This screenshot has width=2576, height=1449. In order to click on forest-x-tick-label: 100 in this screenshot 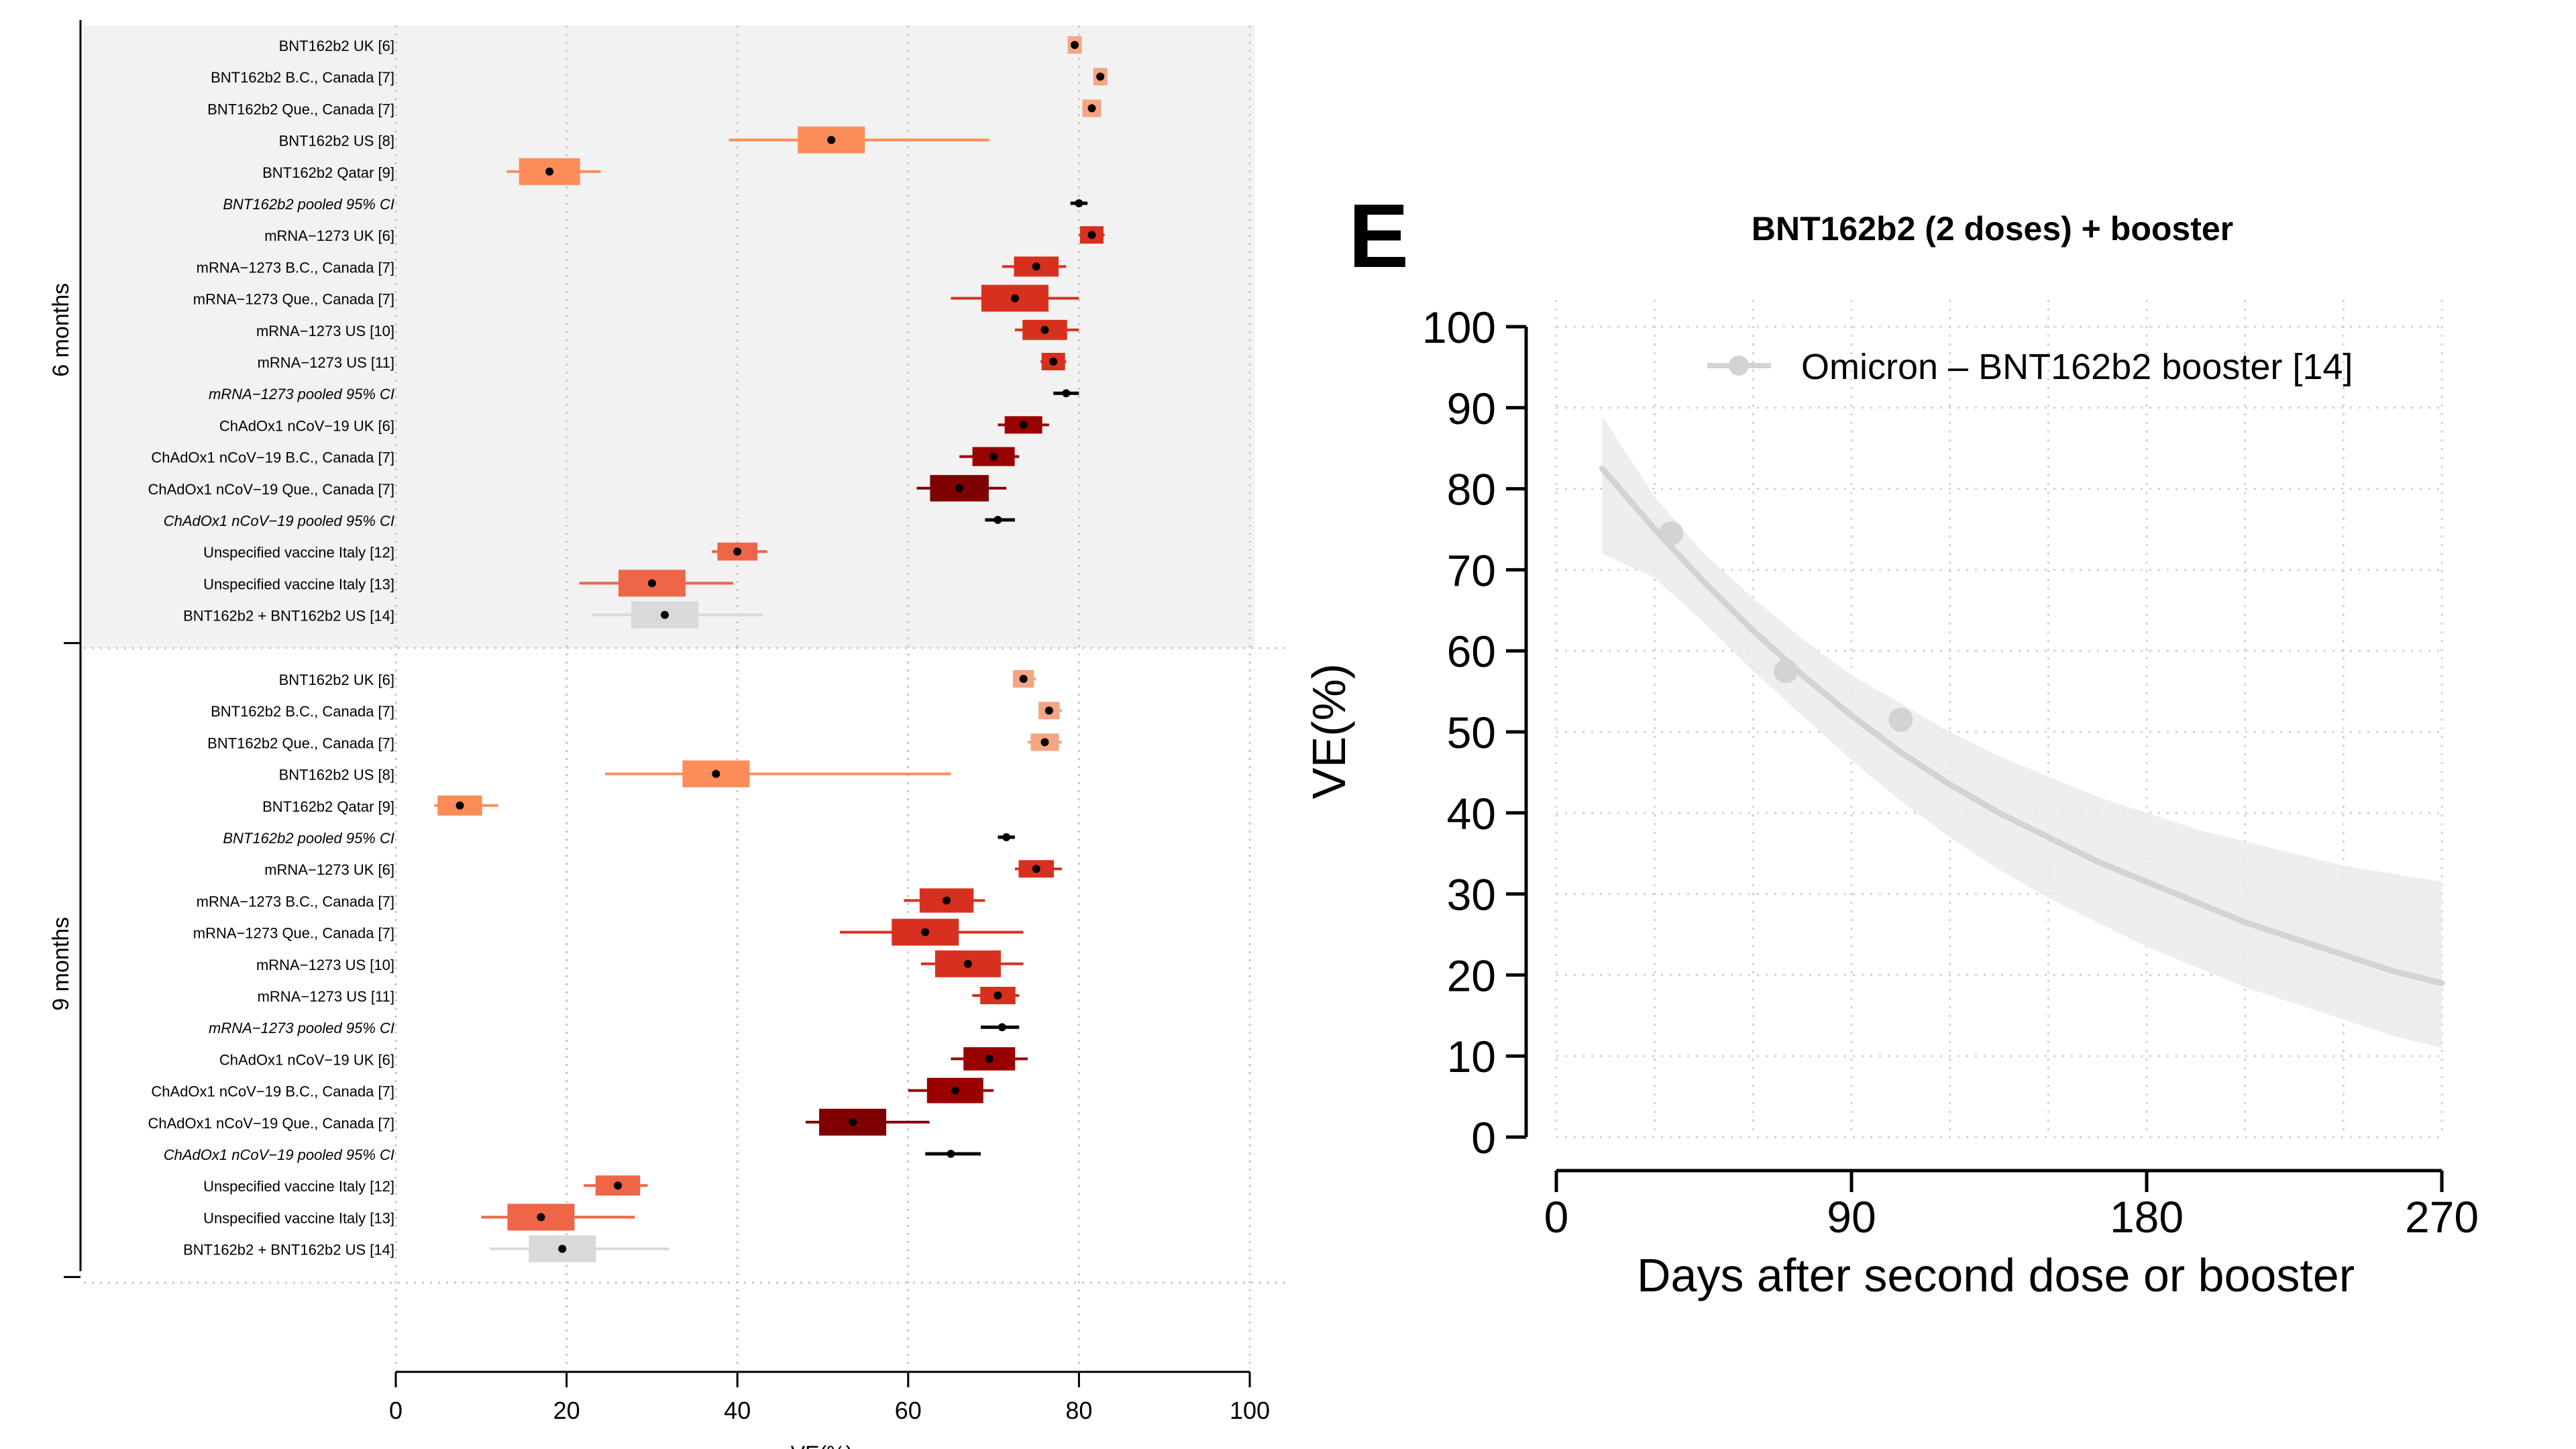, I will do `click(1250, 1410)`.